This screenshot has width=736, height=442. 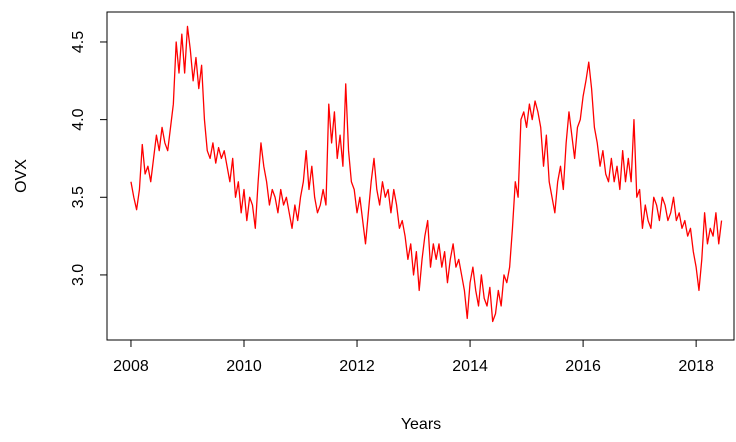 What do you see at coordinates (244, 366) in the screenshot?
I see `x-tick-label: 2010` at bounding box center [244, 366].